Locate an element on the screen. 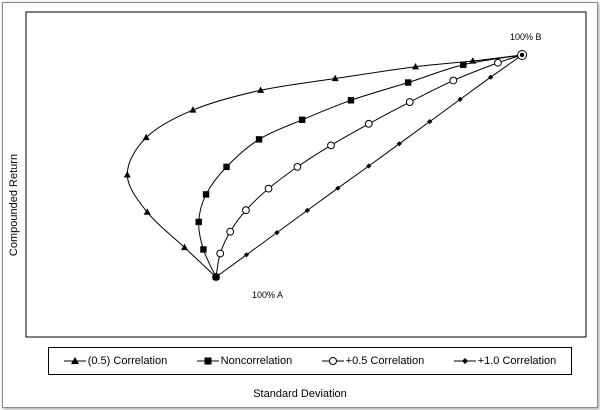 The width and height of the screenshot is (600, 410). x-axis-title: Standard Deviation is located at coordinates (300, 394).